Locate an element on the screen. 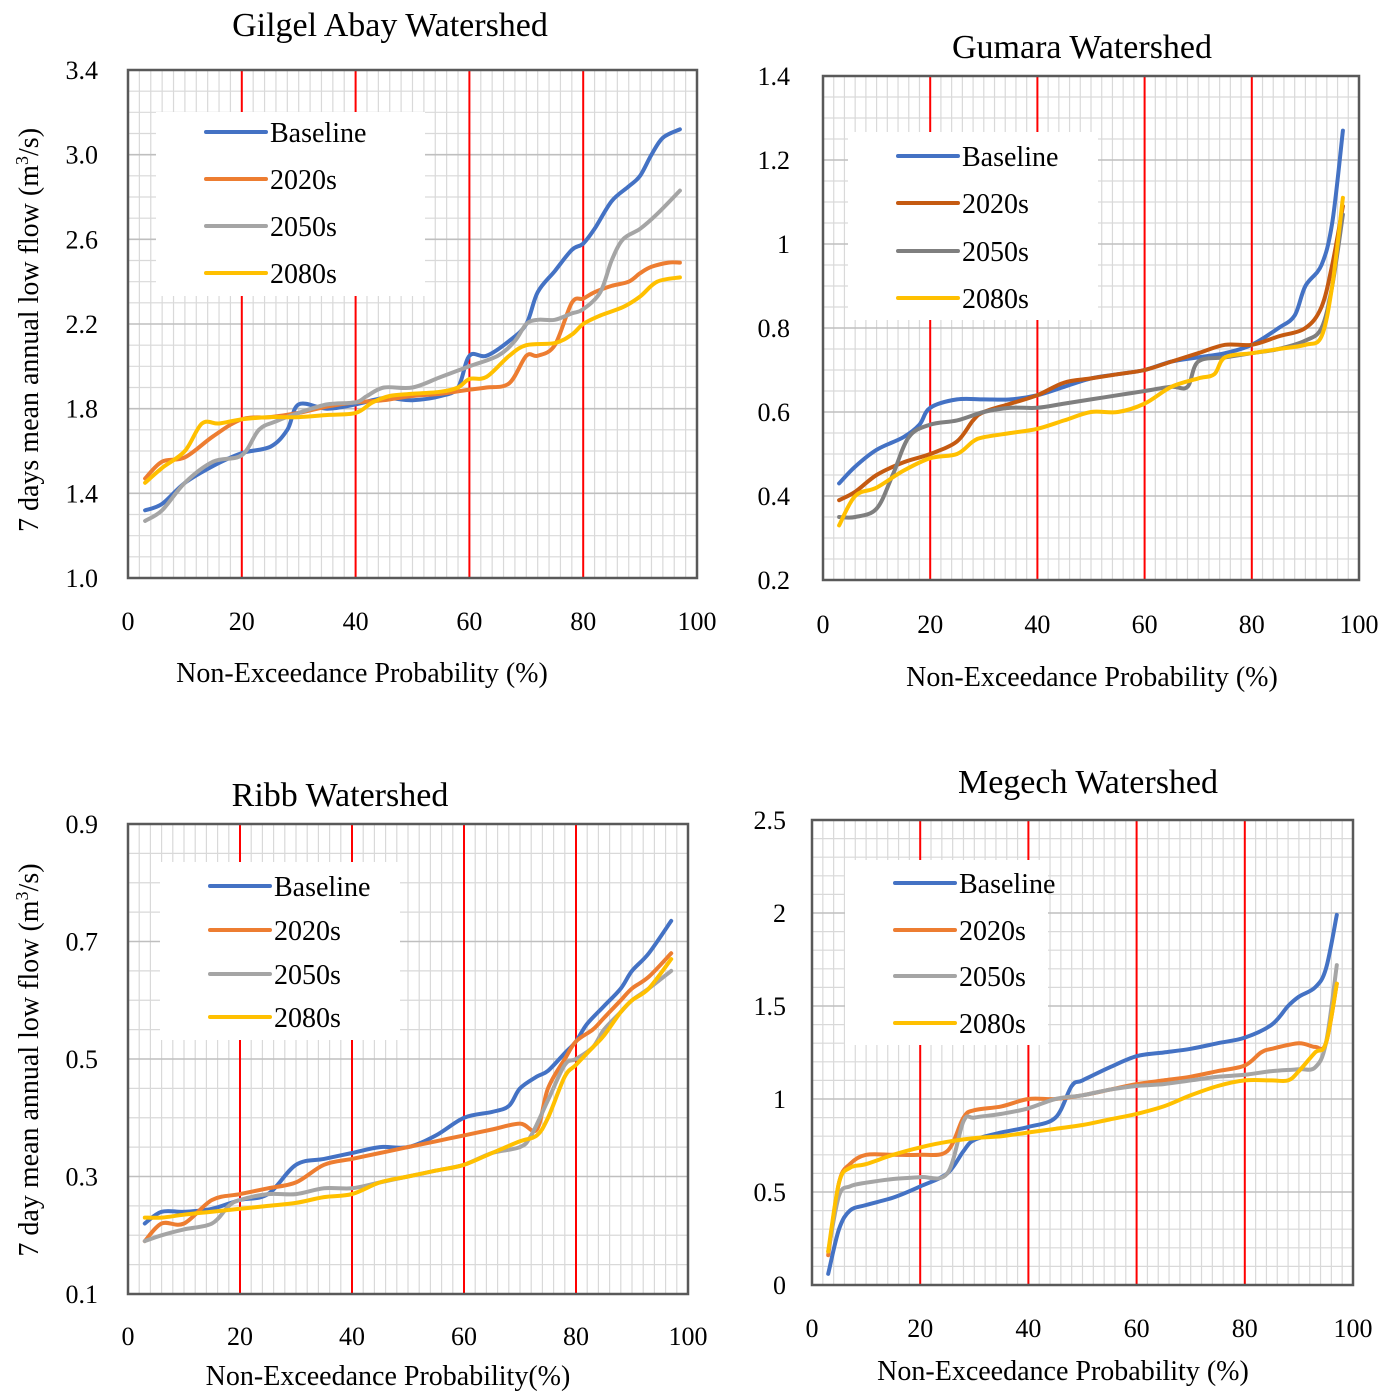 This screenshot has height=1398, width=1387. chart-title: Gumara Watershed is located at coordinates (1082, 47).